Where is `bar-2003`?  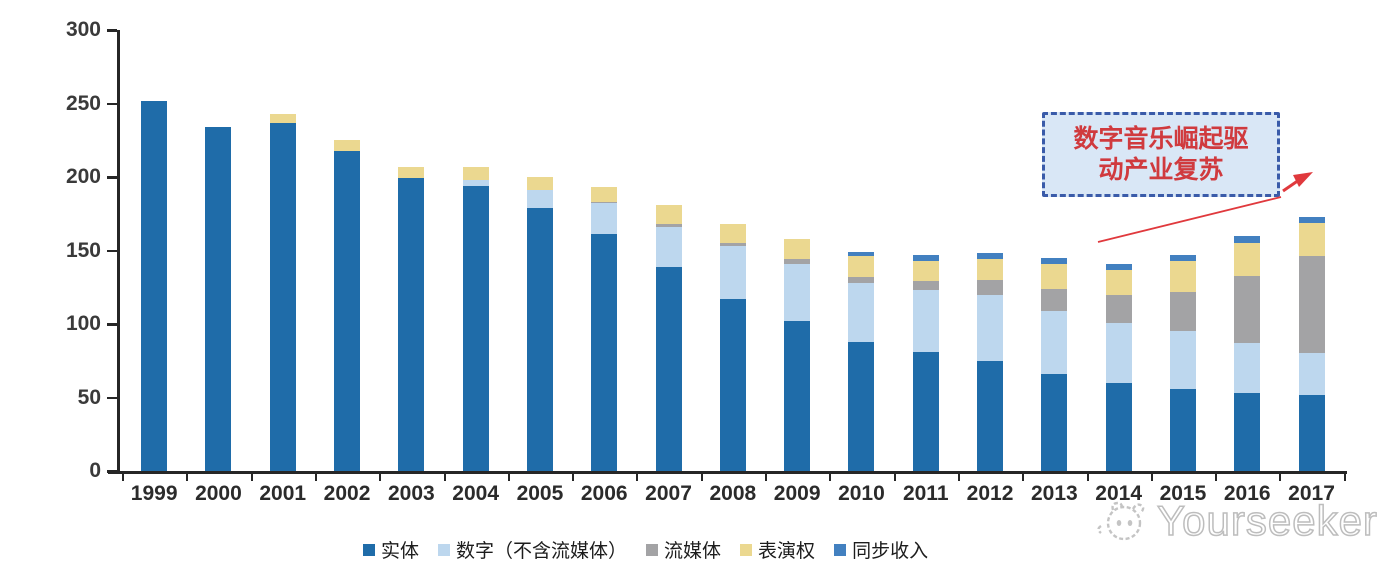 bar-2003 is located at coordinates (411, 318).